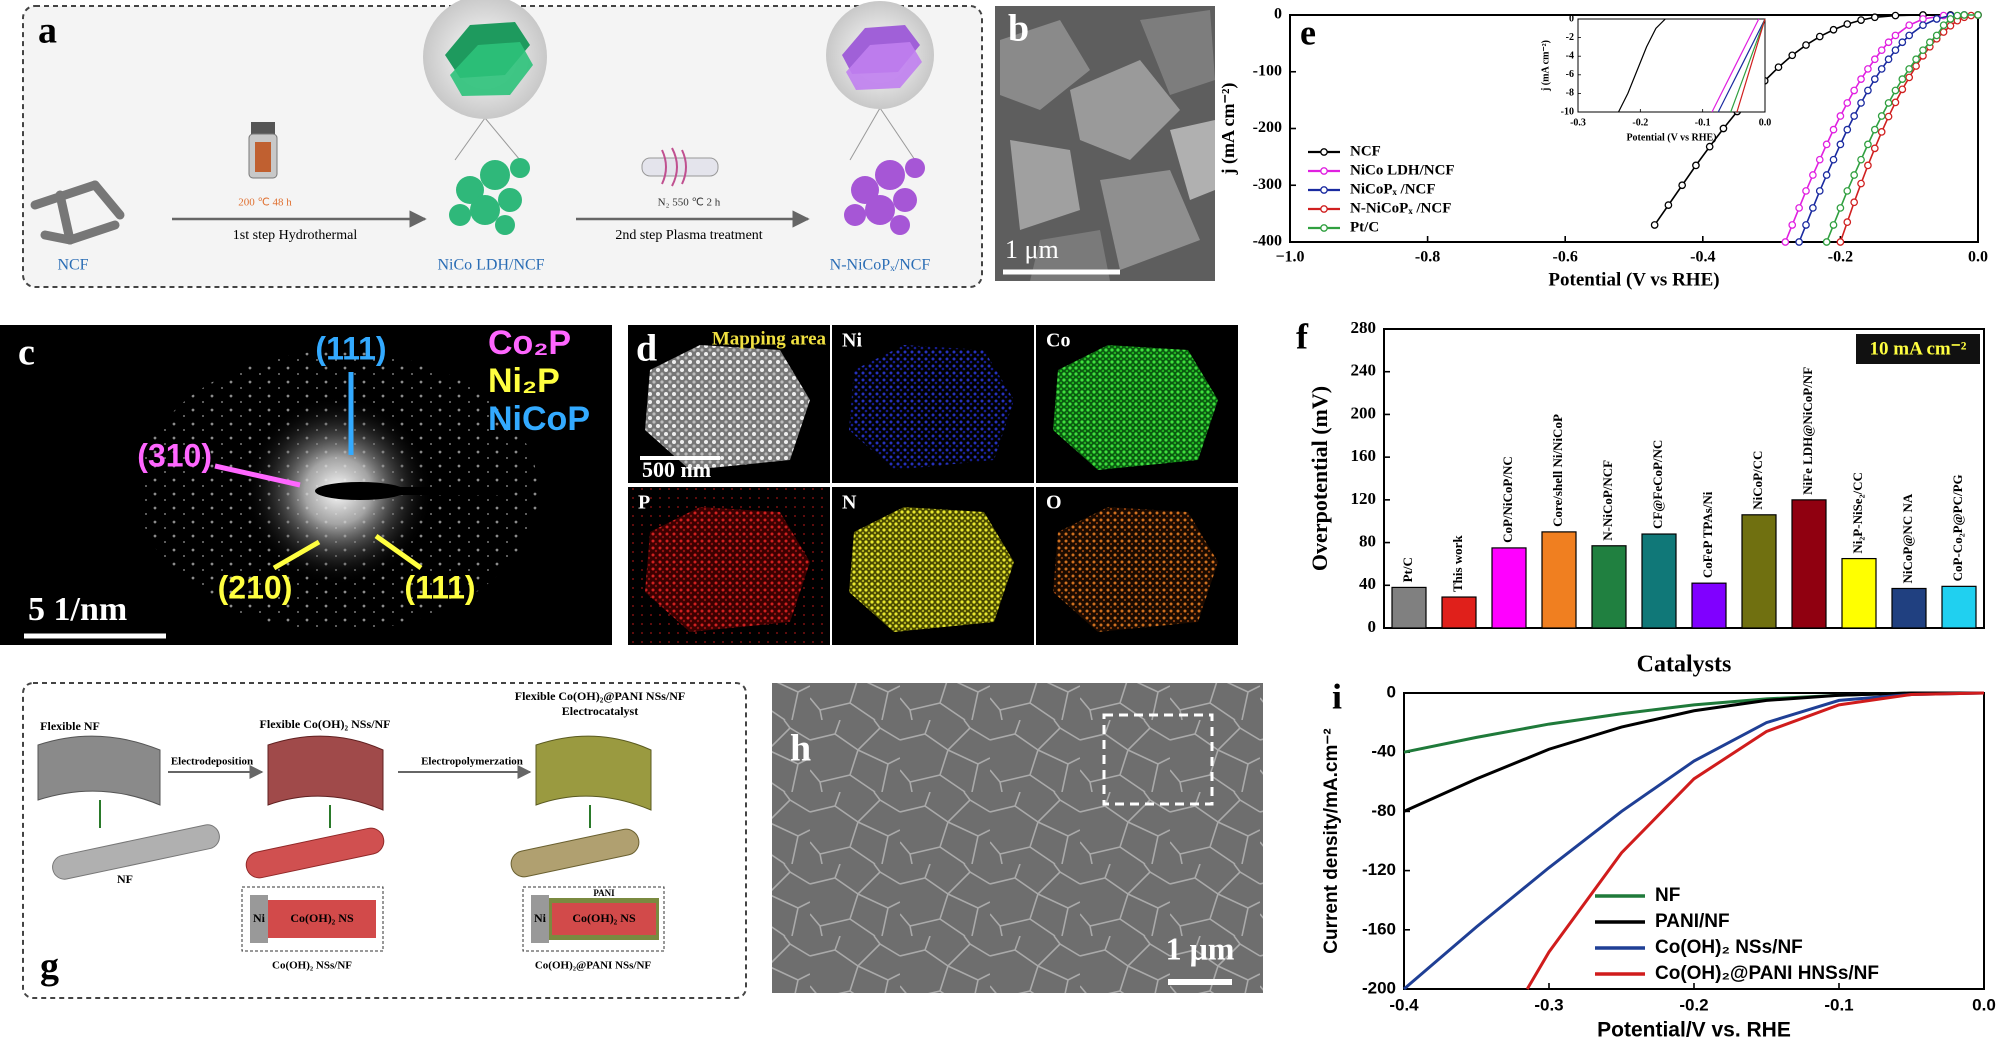  Describe the element at coordinates (257, 475) in the screenshot. I see `plane-pointer` at that location.